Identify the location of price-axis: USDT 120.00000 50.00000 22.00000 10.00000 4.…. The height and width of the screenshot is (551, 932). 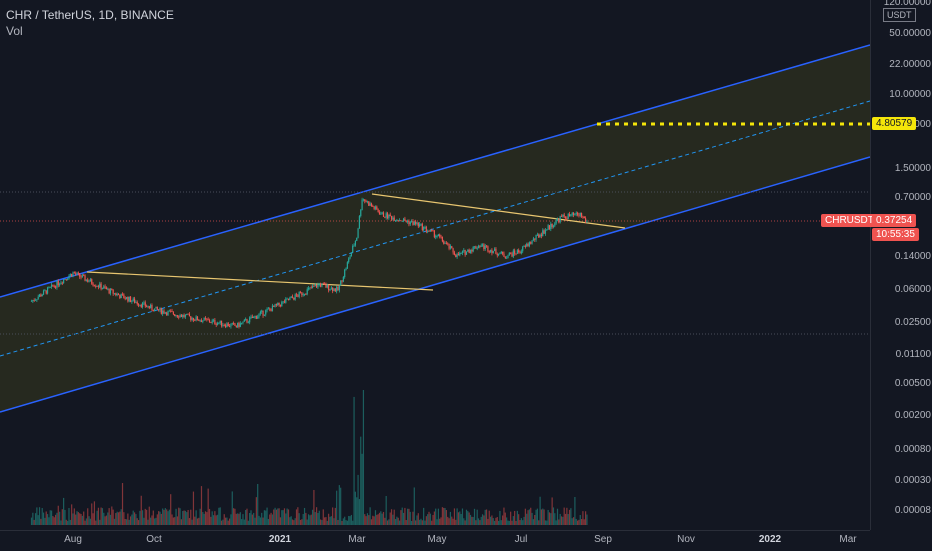
(901, 265).